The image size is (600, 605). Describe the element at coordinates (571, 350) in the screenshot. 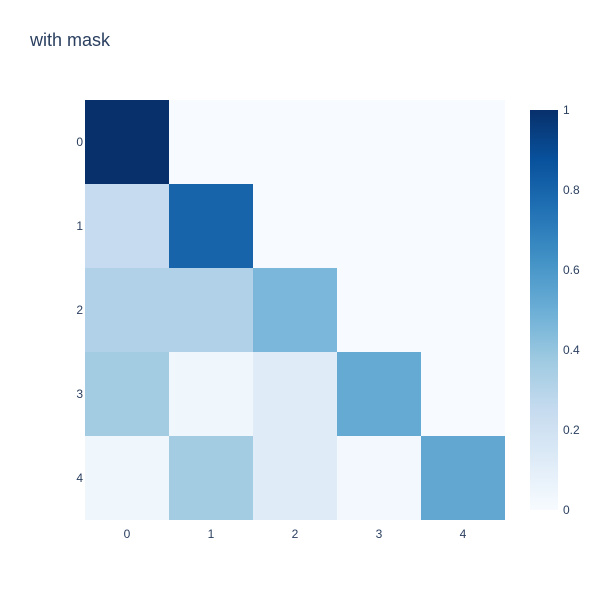

I see `colorbar-tick-label: 0.4` at that location.